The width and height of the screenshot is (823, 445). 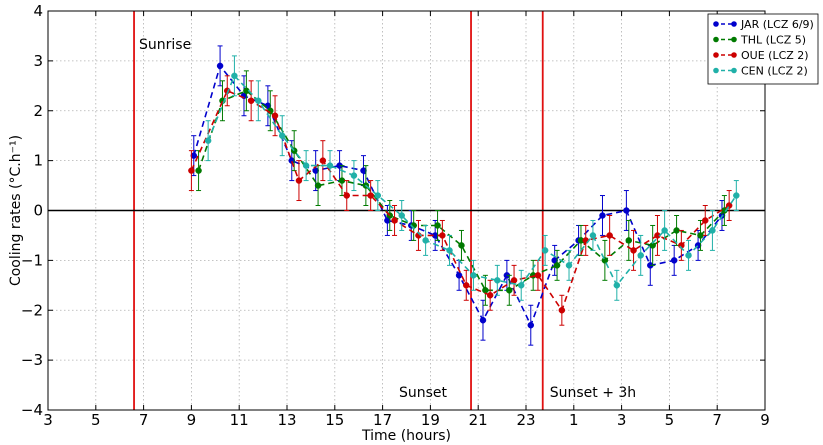 What do you see at coordinates (406, 436) in the screenshot?
I see `x-axis-label: Time (hours)` at bounding box center [406, 436].